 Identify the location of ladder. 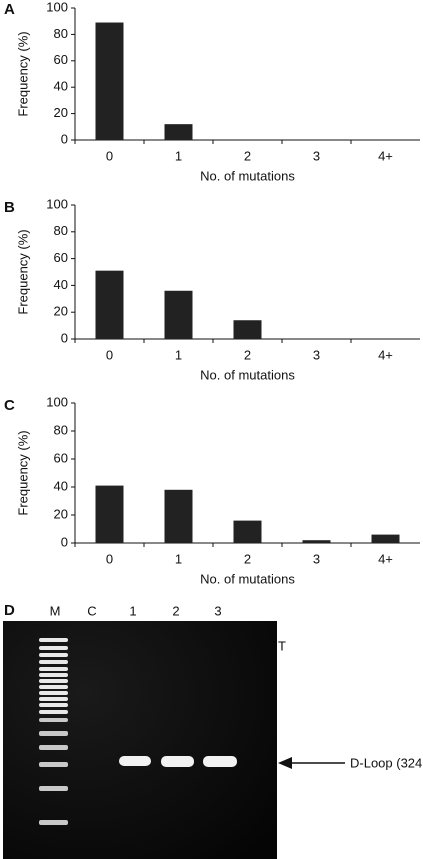
(53, 731).